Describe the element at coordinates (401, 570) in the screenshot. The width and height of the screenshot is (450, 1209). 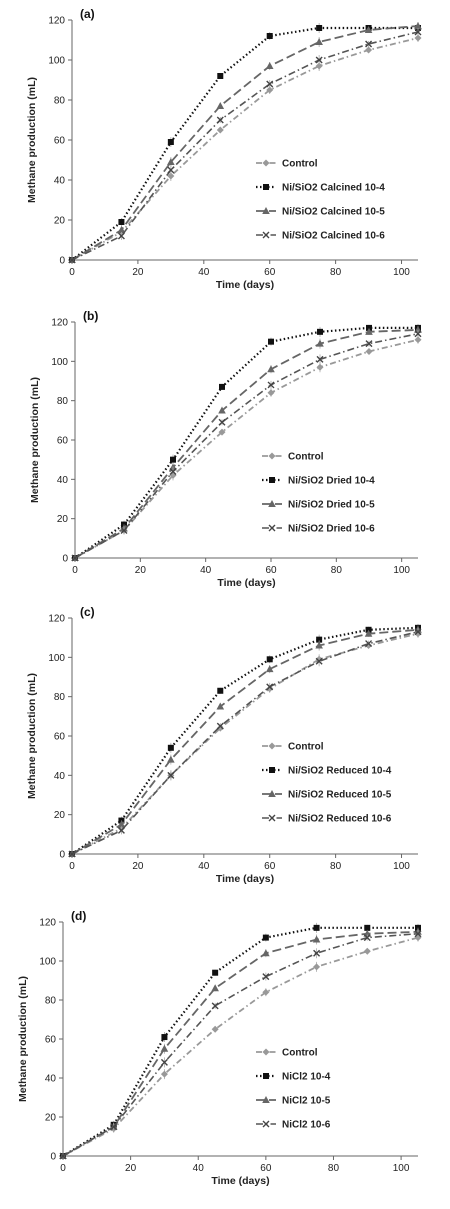
I see `x-tick-label: 100` at that location.